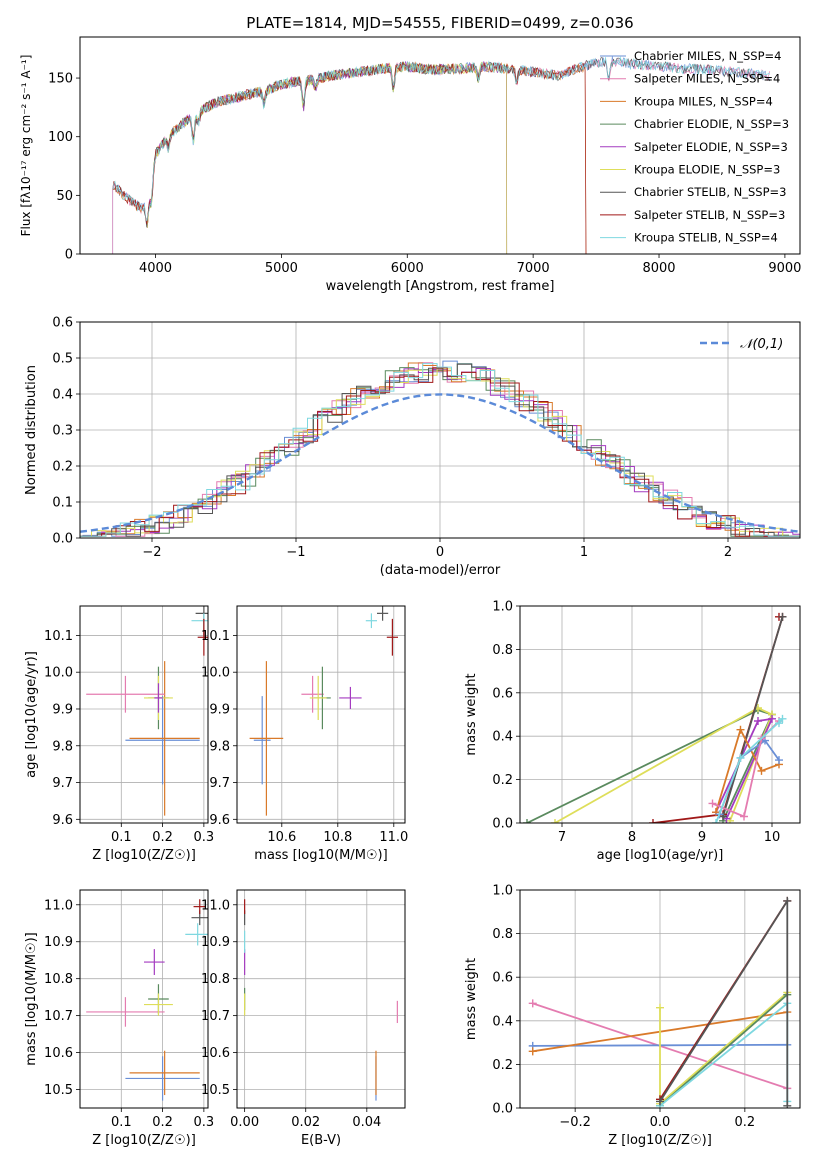 The image size is (819, 1174). What do you see at coordinates (69, 255) in the screenshot?
I see `y-tick-label: 0` at bounding box center [69, 255].